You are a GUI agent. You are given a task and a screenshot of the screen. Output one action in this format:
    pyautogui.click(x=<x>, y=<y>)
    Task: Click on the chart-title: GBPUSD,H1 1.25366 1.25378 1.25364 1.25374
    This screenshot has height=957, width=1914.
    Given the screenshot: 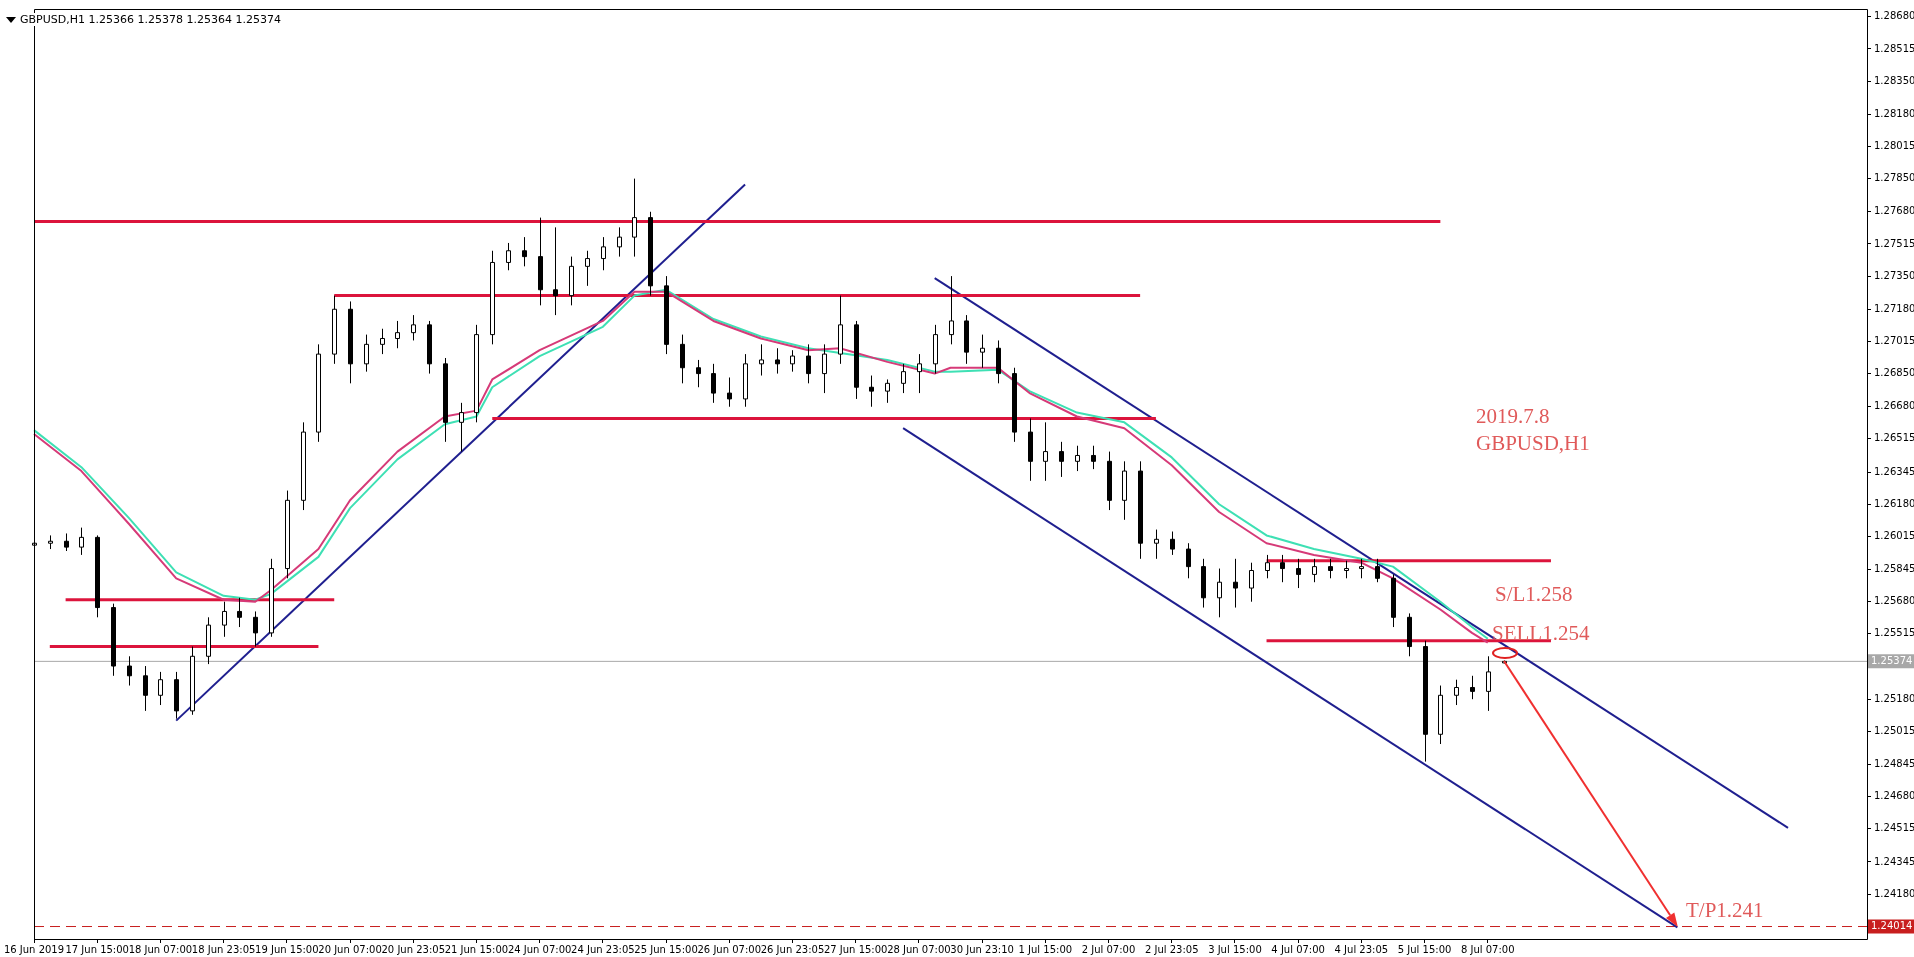 What is the action you would take?
    pyautogui.click(x=150, y=19)
    